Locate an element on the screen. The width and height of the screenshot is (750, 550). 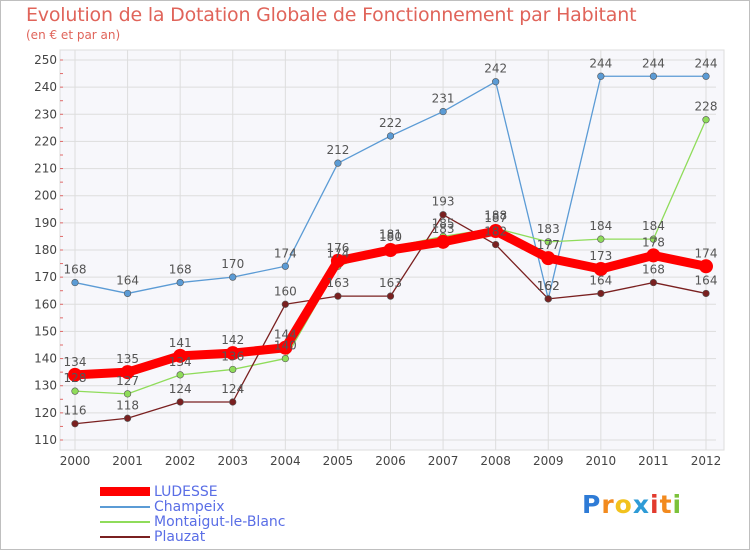
data-label: 182 is located at coordinates (495, 232).